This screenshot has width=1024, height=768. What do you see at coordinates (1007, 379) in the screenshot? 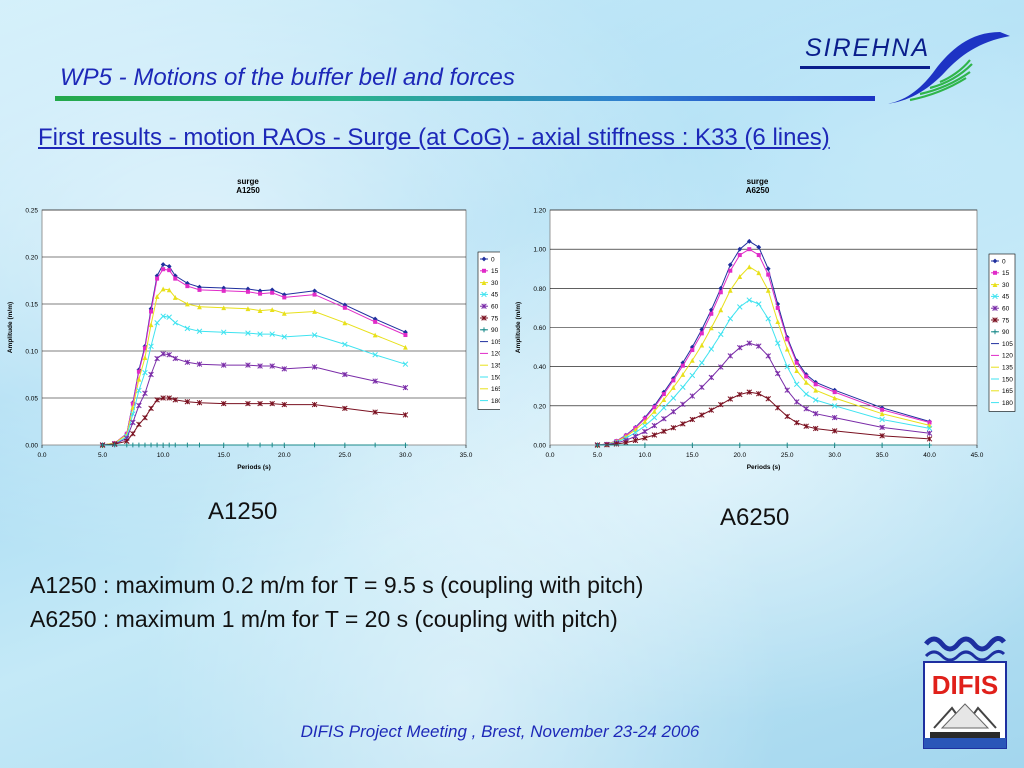
I see `legend-label: 150` at bounding box center [1007, 379].